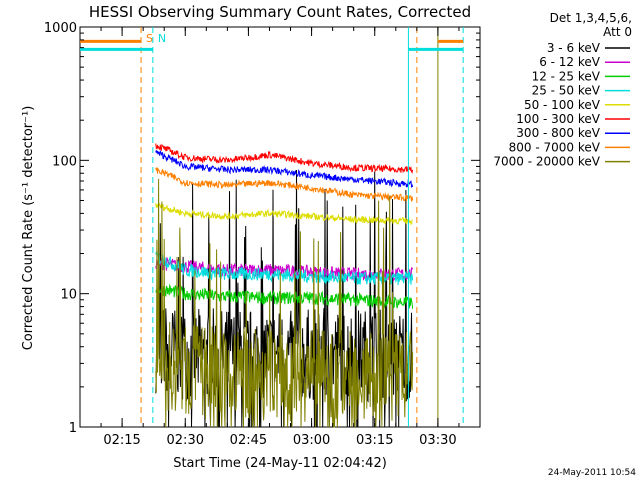 This screenshot has height=480, width=640. What do you see at coordinates (68, 295) in the screenshot?
I see `y-tick-label: 10` at bounding box center [68, 295].